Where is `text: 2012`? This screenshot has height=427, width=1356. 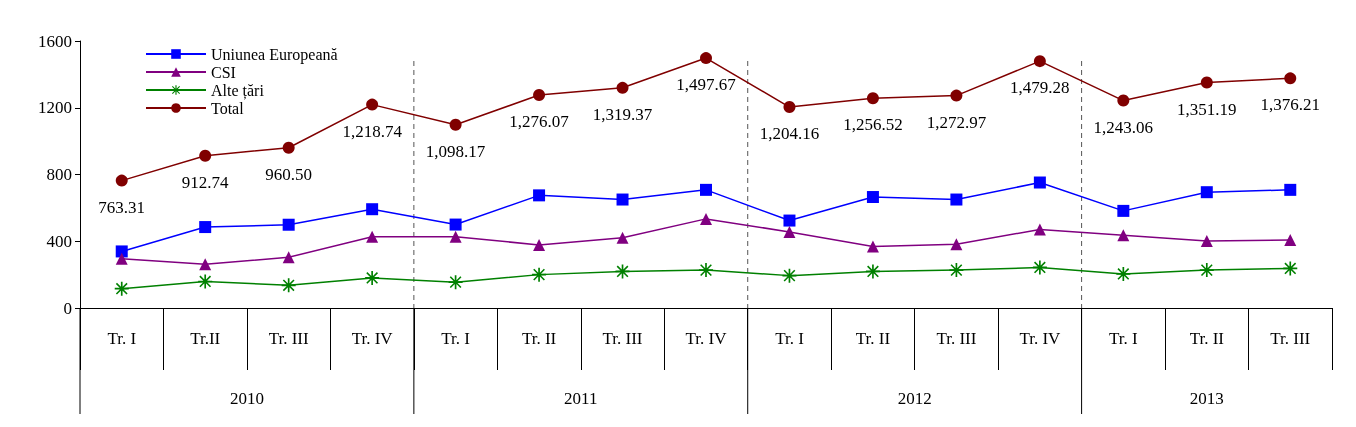
text: 2012 is located at coordinates (914, 398).